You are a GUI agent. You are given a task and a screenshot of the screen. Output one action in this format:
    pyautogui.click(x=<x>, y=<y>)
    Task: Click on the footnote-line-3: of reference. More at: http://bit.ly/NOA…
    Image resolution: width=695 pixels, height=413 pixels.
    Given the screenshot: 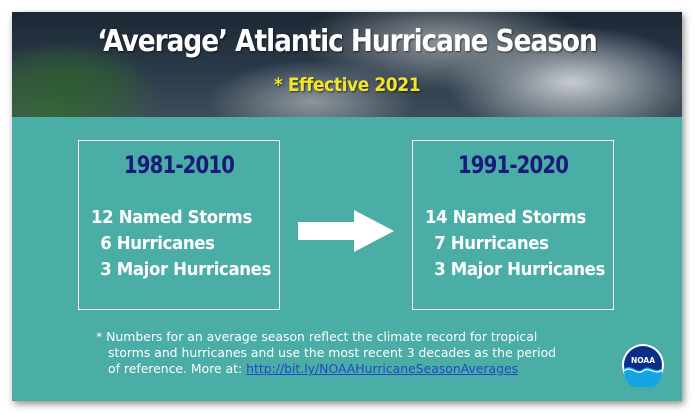 What is the action you would take?
    pyautogui.click(x=356, y=369)
    